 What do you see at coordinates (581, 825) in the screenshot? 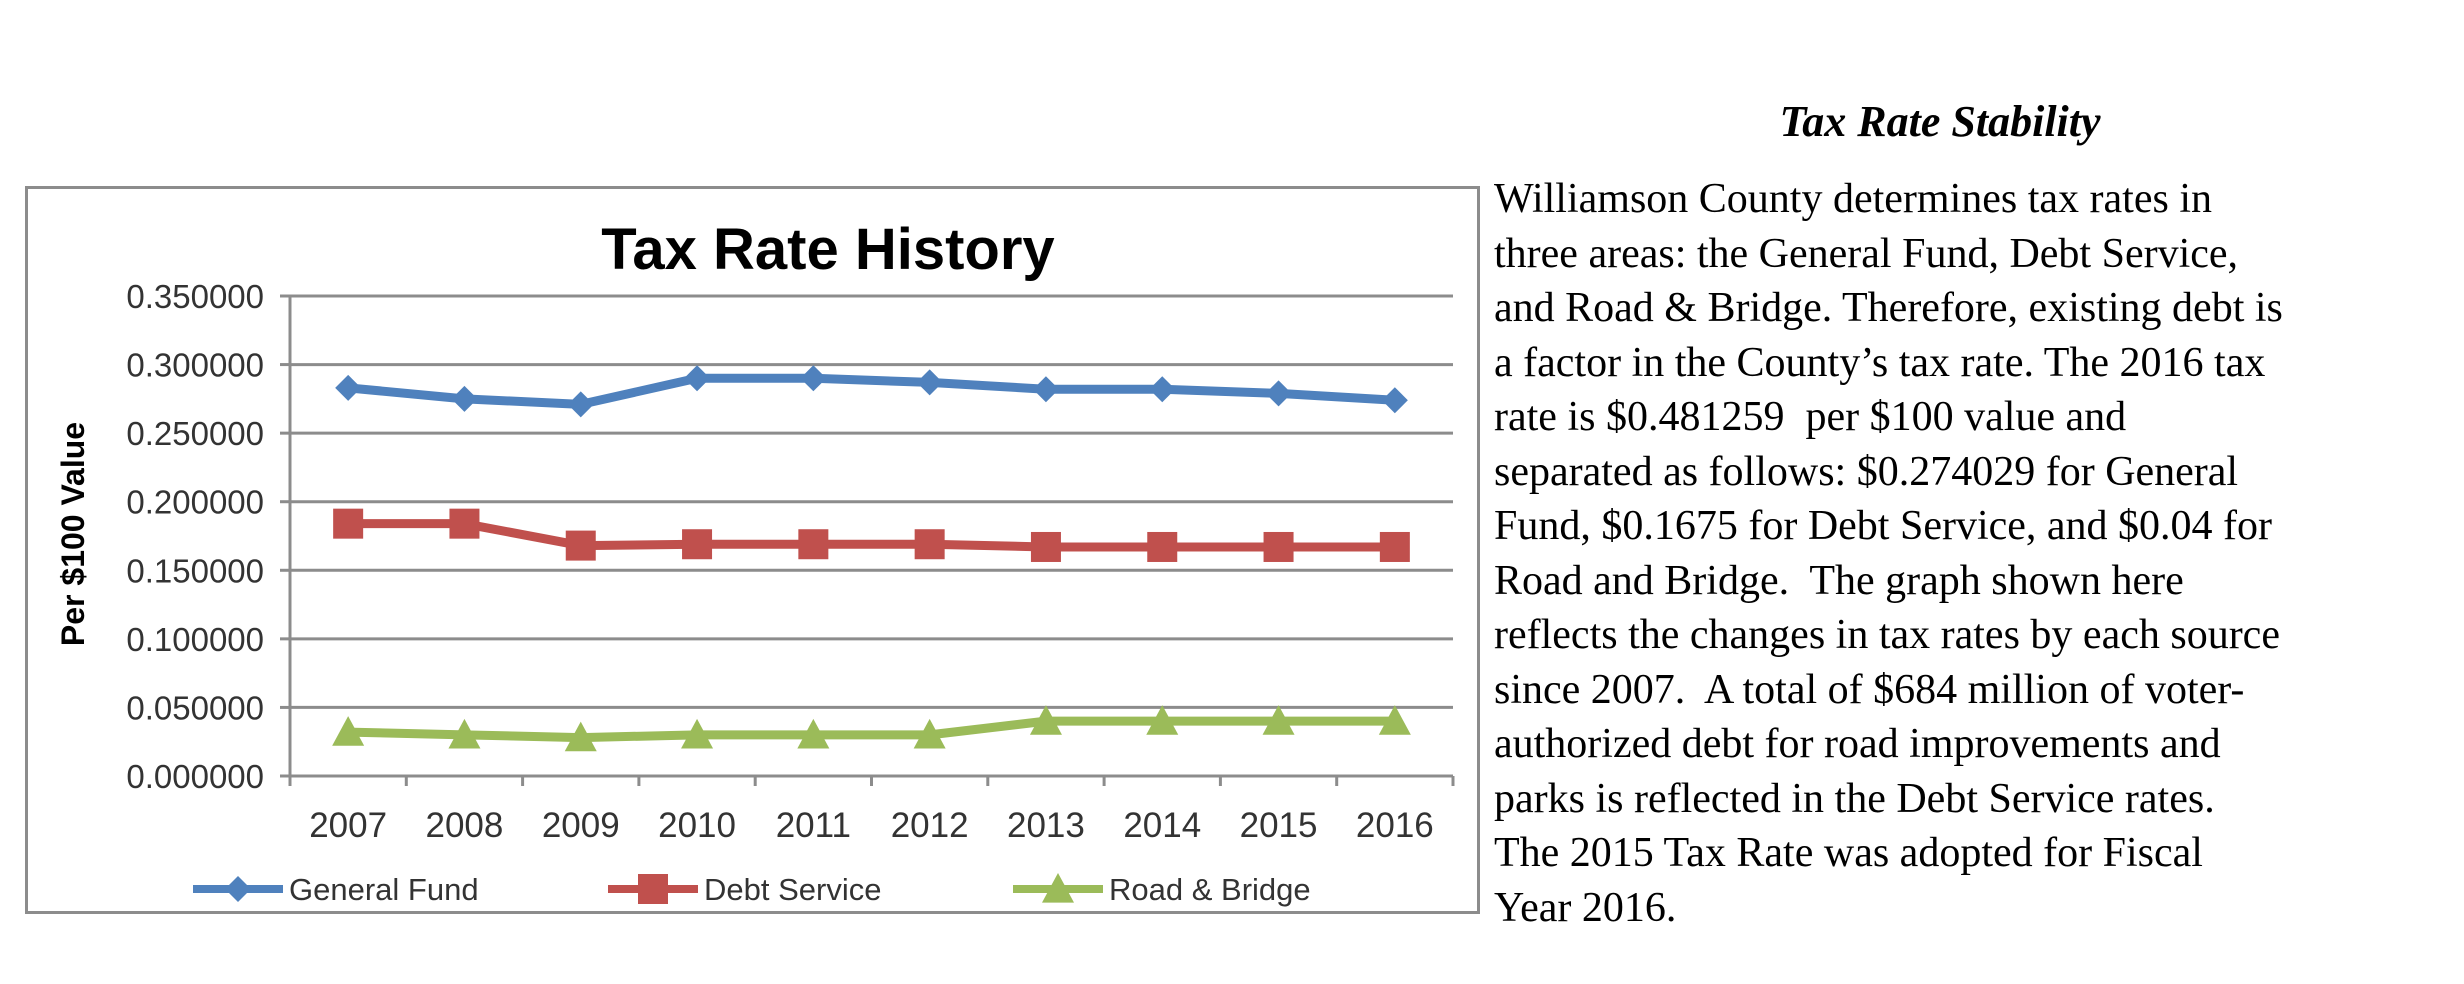
I see `x-tick-label: 2009` at bounding box center [581, 825].